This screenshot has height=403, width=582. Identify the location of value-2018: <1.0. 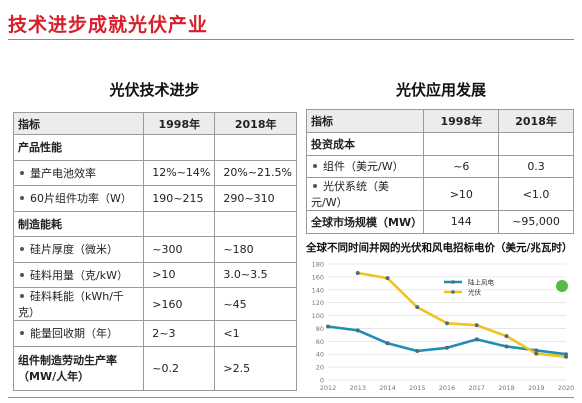
(536, 194).